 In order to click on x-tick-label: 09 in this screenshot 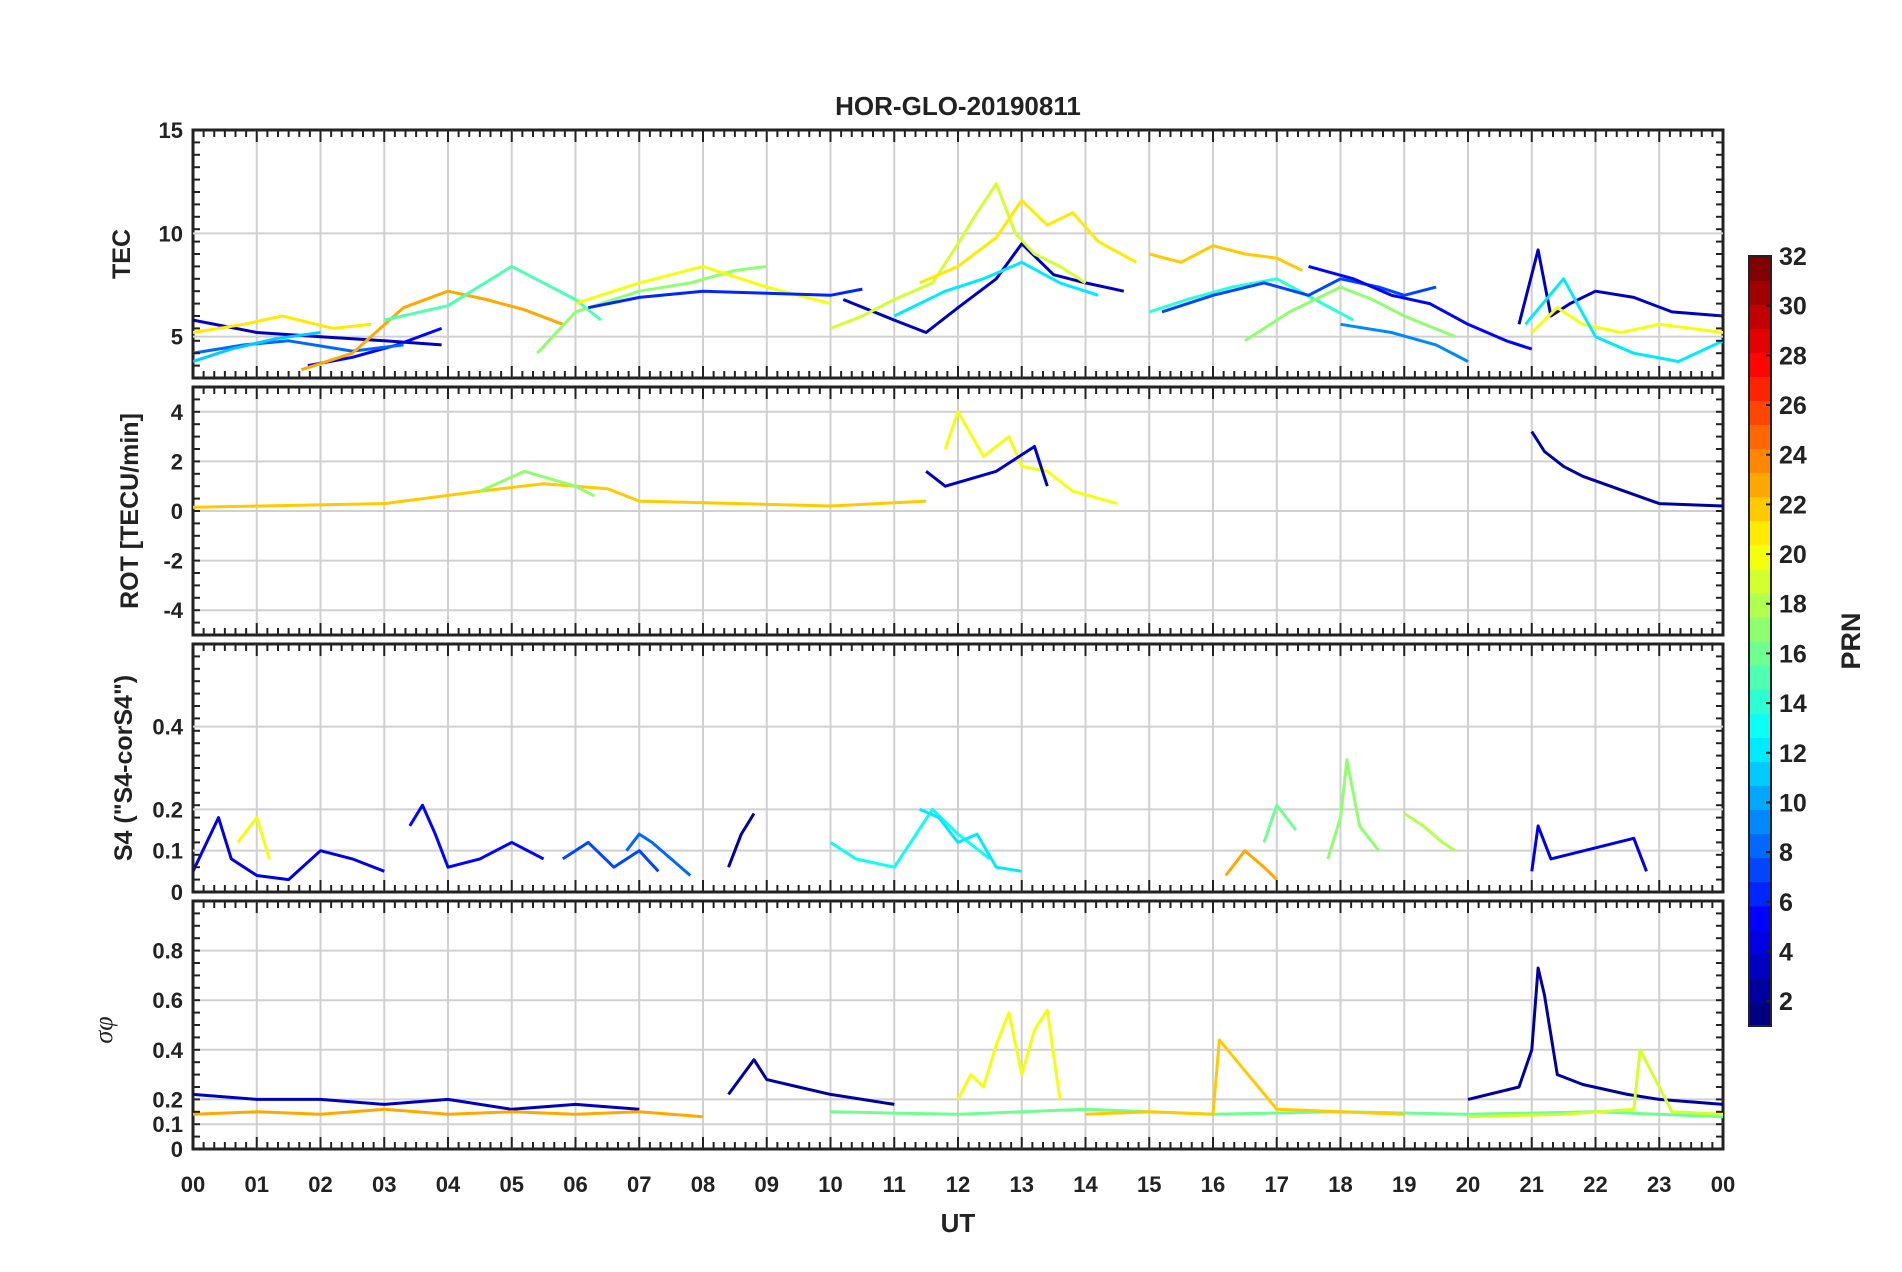, I will do `click(767, 1184)`.